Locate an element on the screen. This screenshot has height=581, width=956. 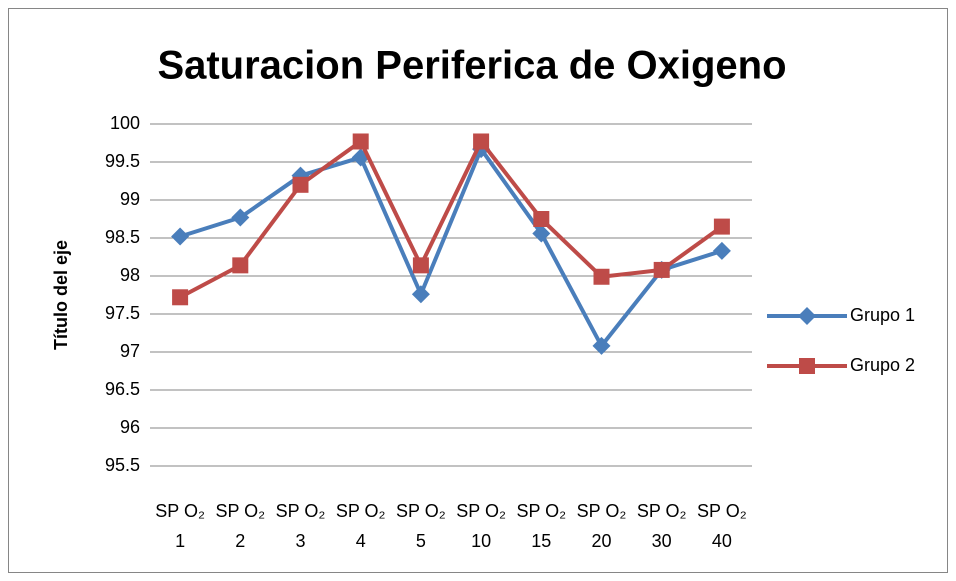
y-axis-title: Título del eje is located at coordinates (61, 295).